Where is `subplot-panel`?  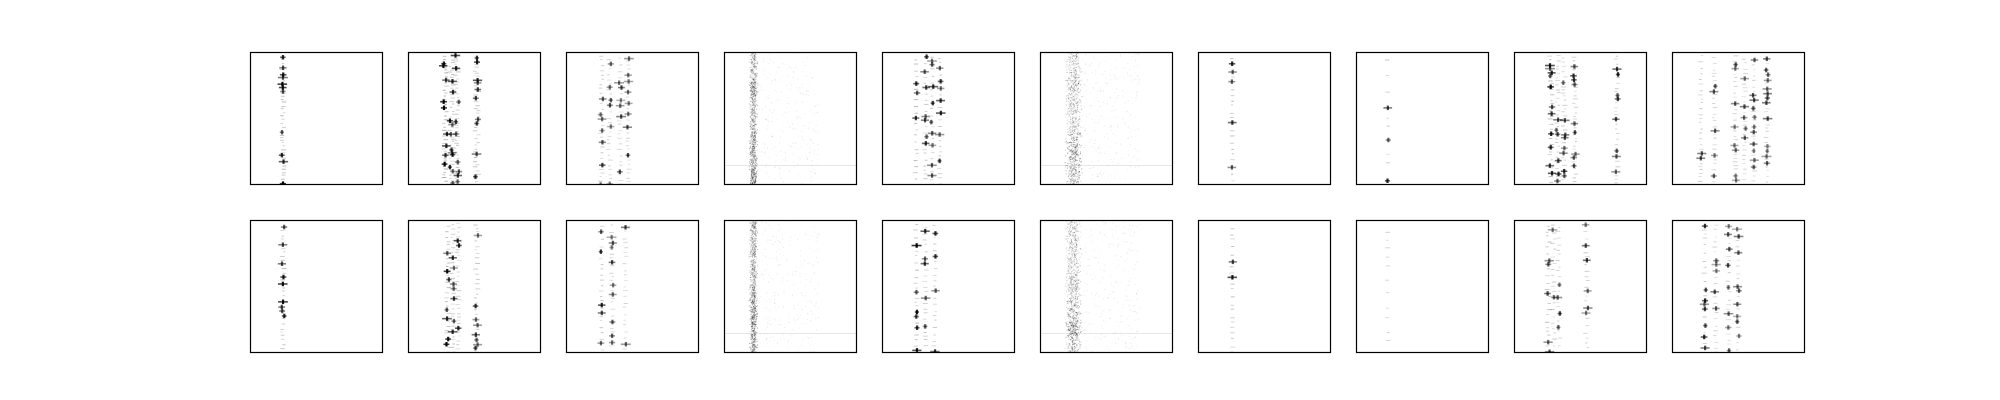
subplot-panel is located at coordinates (790, 118).